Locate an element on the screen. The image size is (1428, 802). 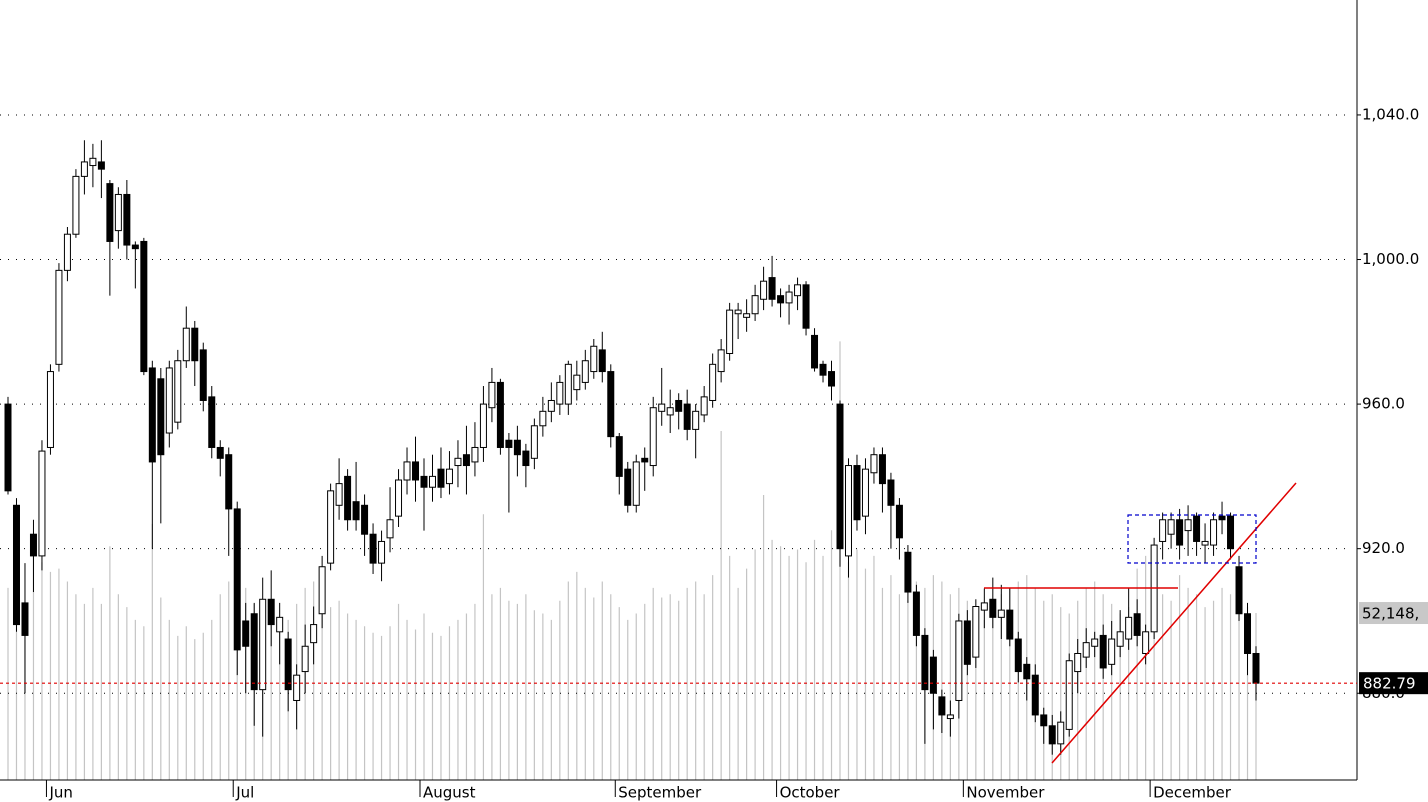
x-tick-label: November is located at coordinates (1005, 793).